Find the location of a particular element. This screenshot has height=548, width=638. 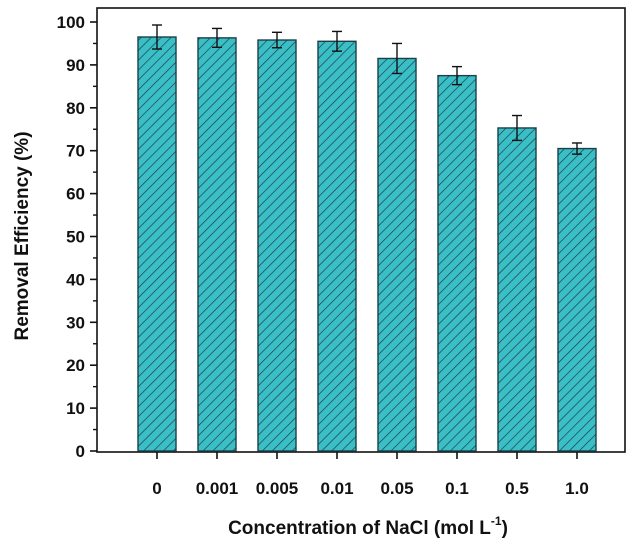

x-axis-title-close: ) is located at coordinates (505, 528).